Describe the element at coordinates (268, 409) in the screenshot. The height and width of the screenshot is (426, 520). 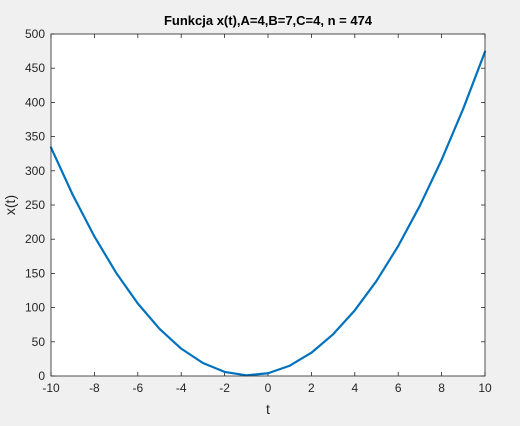
I see `x-axis-label: t` at that location.